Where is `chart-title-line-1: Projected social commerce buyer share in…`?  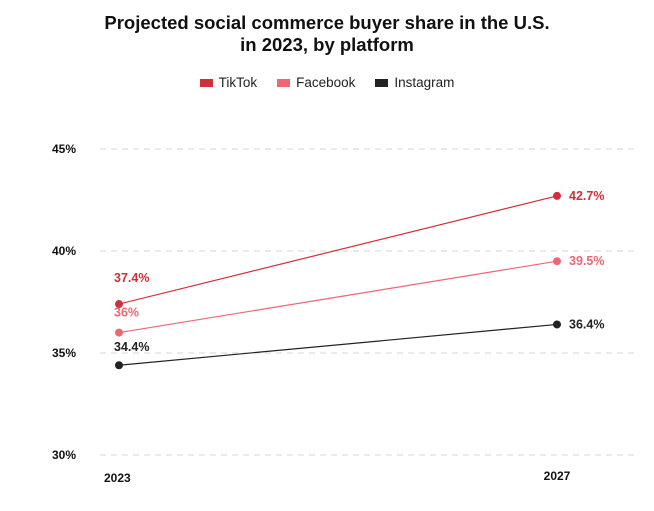
chart-title-line-1: Projected social commerce buyer share in… is located at coordinates (327, 22).